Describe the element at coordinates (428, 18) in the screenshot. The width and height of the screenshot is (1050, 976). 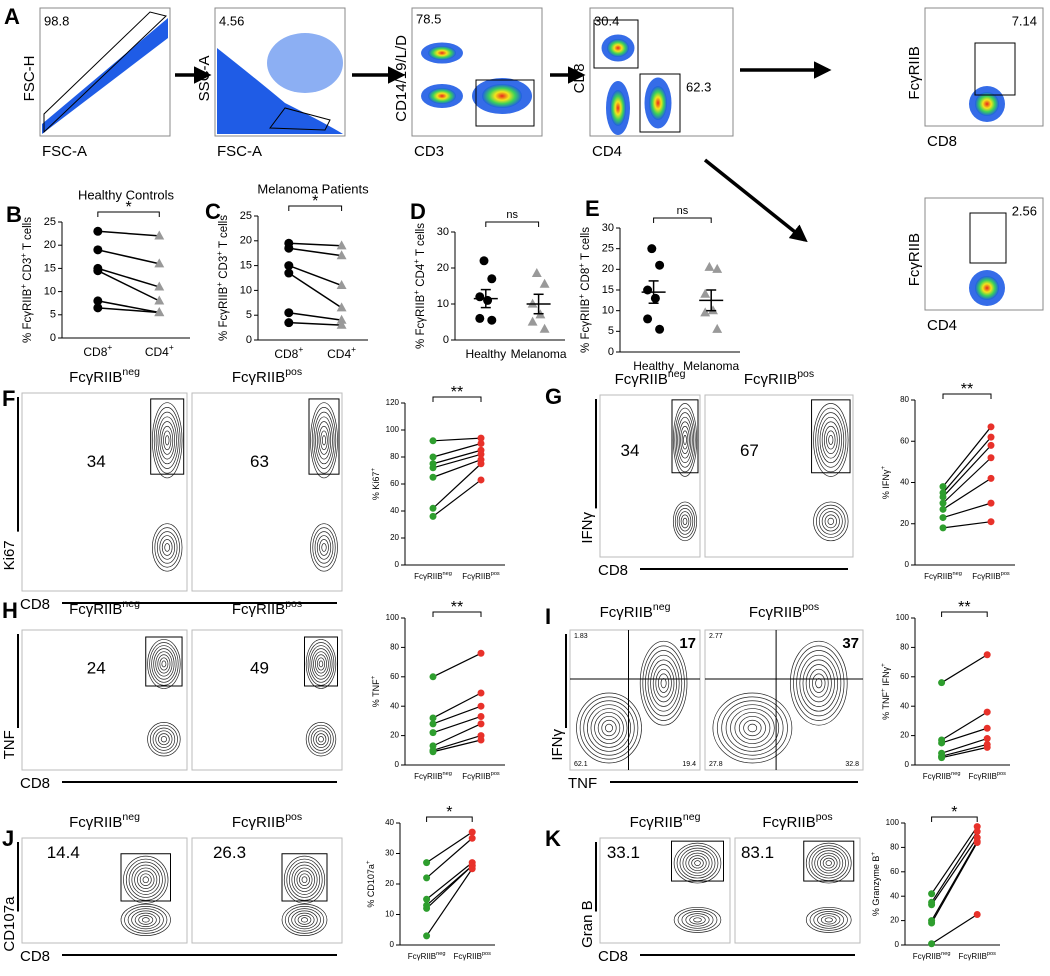
I see `gate-value: 78.5` at that location.